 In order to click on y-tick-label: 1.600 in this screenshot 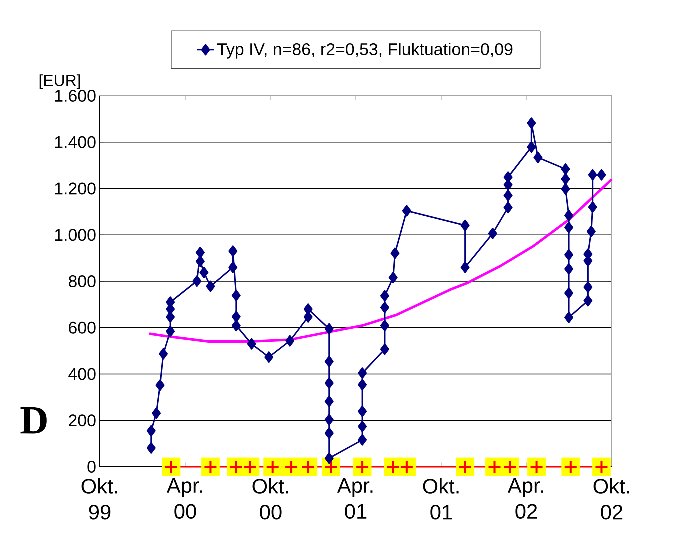, I will do `click(75, 96)`.